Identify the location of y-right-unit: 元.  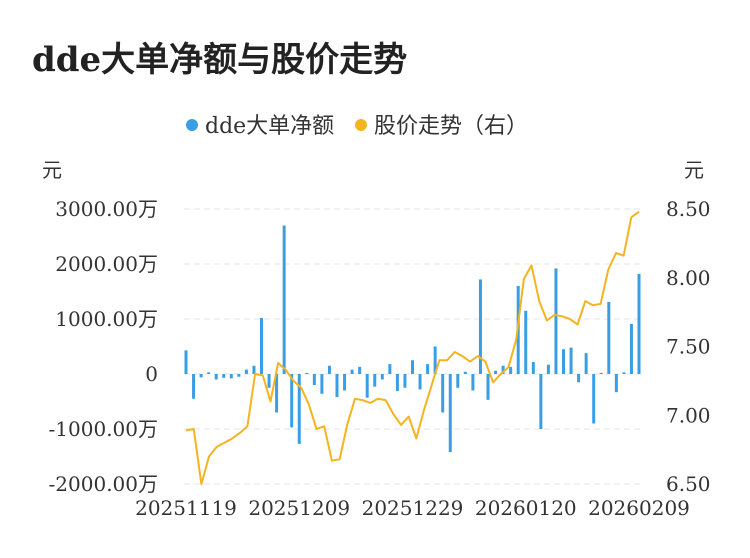
(694, 170).